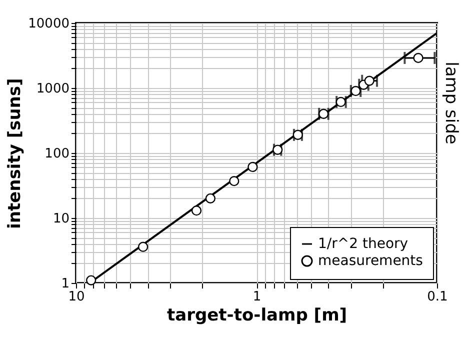  Describe the element at coordinates (363, 244) in the screenshot. I see `legend-label: 1/r^2 theory` at that location.